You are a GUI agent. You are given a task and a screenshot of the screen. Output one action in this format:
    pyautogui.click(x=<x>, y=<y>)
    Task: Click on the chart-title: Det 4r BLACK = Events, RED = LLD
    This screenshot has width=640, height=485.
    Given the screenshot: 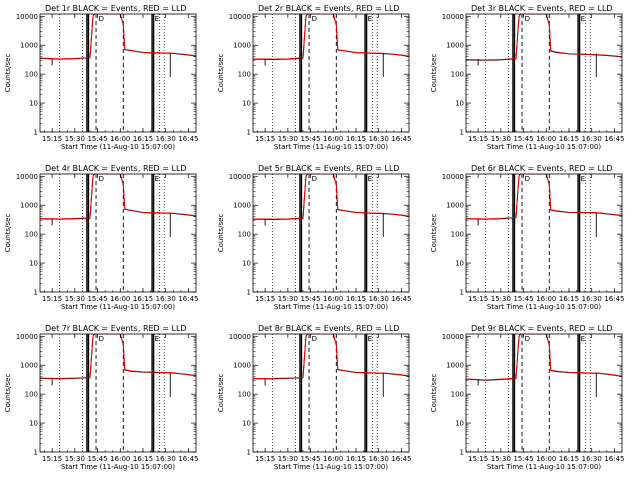 What is the action you would take?
    pyautogui.click(x=116, y=168)
    